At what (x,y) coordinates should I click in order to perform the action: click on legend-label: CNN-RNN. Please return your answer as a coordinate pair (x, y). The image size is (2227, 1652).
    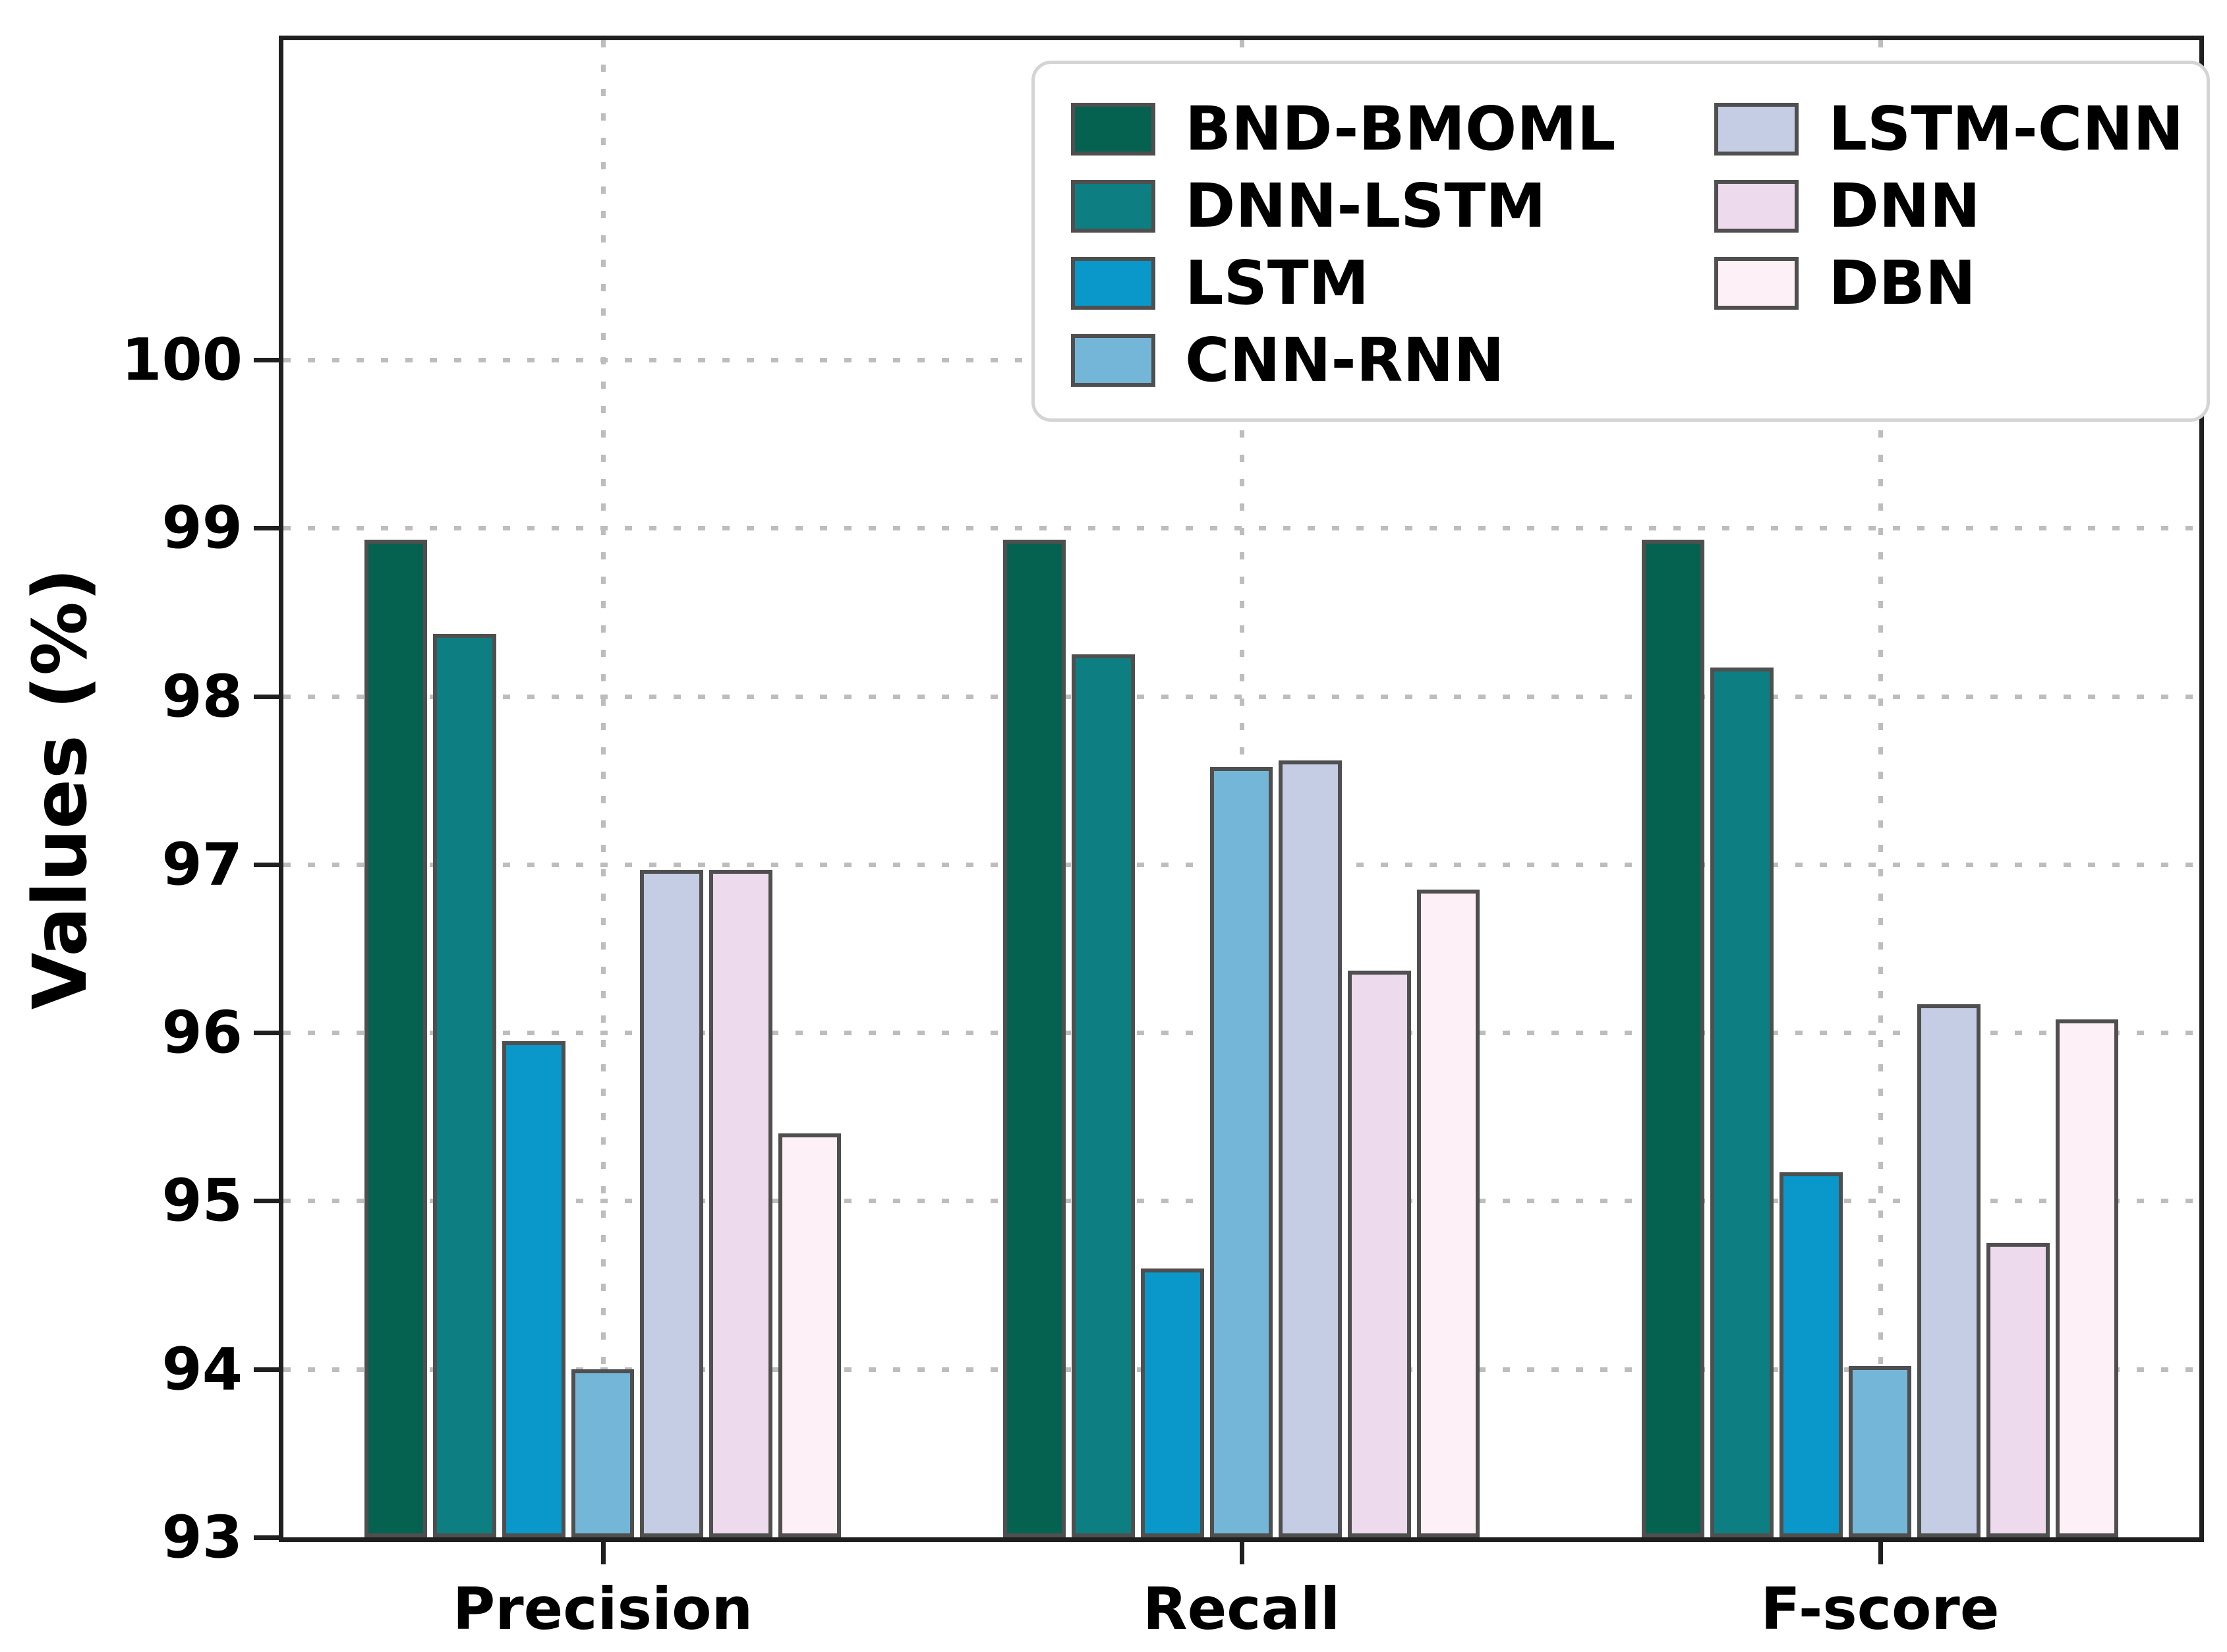
    Looking at the image, I should click on (1345, 360).